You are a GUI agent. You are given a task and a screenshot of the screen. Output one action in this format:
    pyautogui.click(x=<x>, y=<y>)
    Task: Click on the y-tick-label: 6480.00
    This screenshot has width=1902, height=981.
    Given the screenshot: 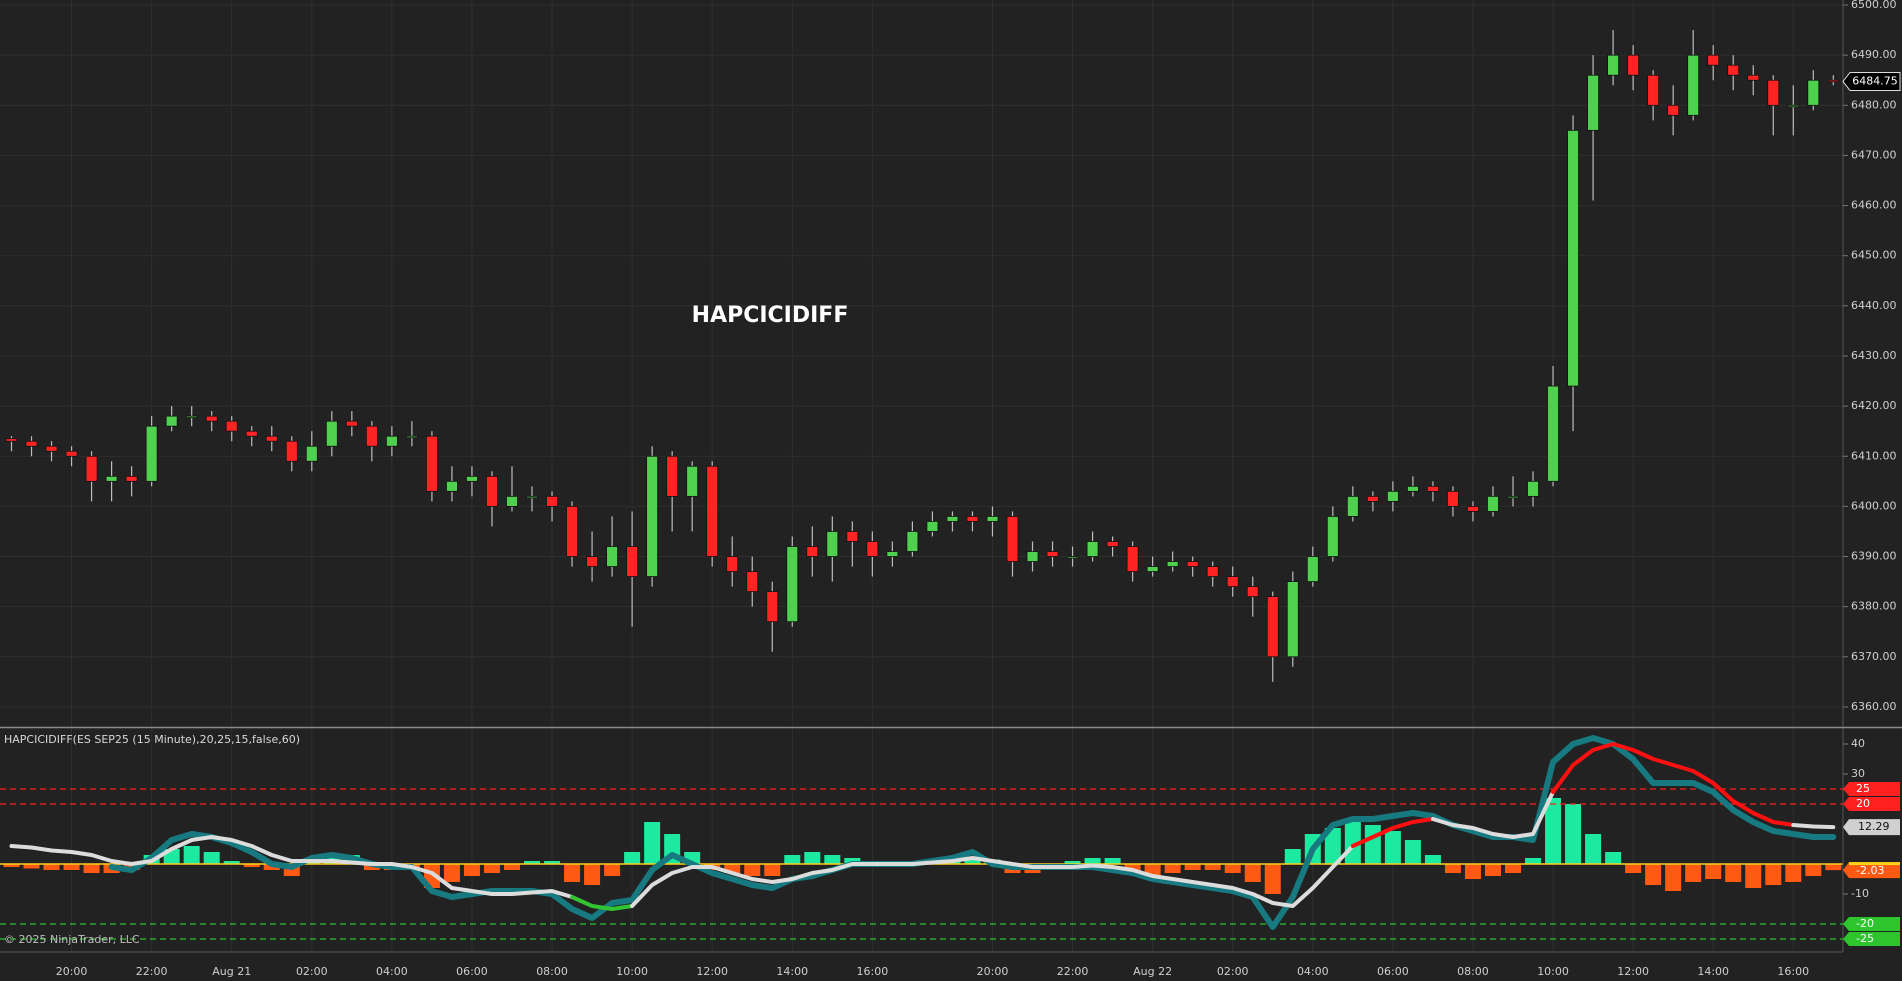 What is the action you would take?
    pyautogui.click(x=1874, y=104)
    